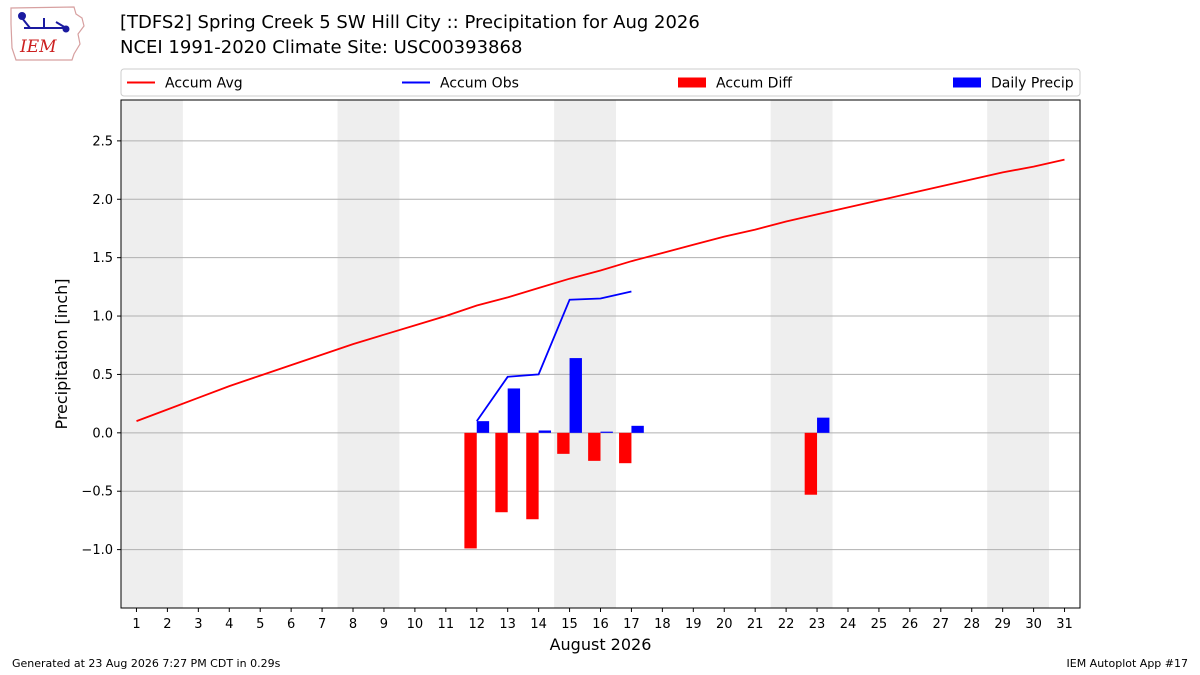 This screenshot has width=1200, height=675. What do you see at coordinates (786, 624) in the screenshot?
I see `x-tick-label: 22` at bounding box center [786, 624].